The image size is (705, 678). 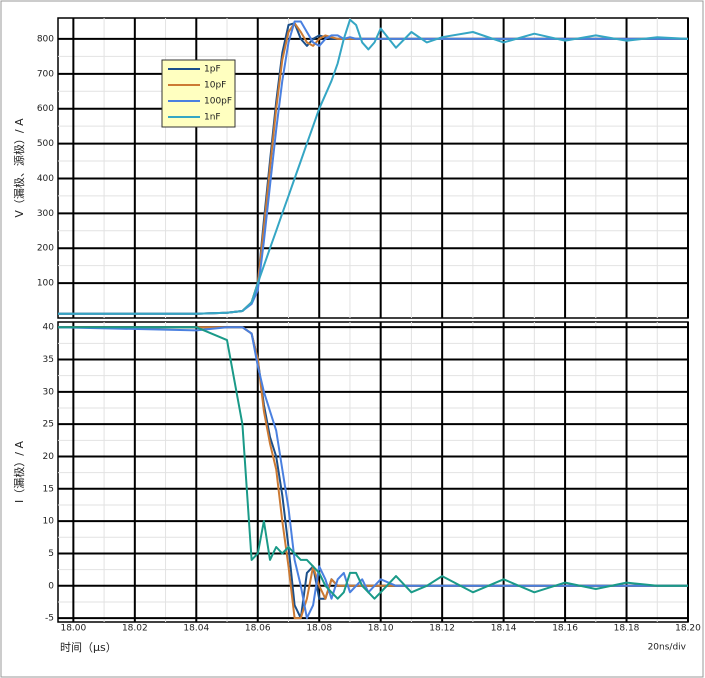 What do you see at coordinates (48, 489) in the screenshot?
I see `y-tick-label: 15` at bounding box center [48, 489].